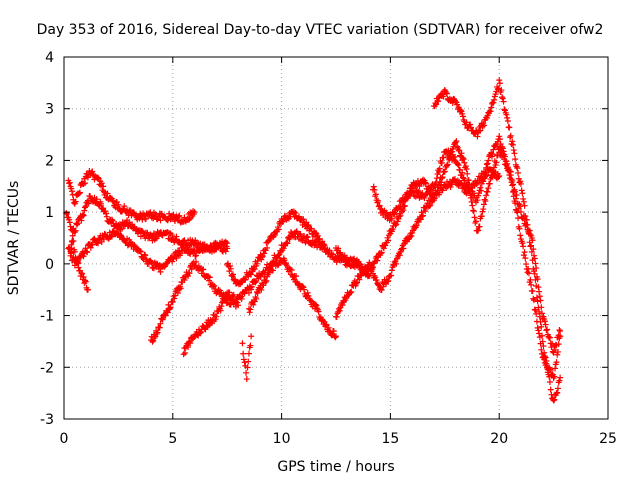 This screenshot has height=480, width=640. I want to click on y-tick-label: -1, so click(47, 317).